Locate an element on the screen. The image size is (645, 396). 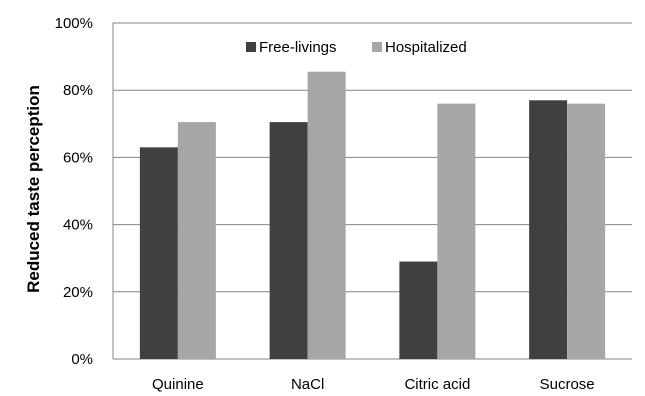
category-label: Citric acid is located at coordinates (437, 384).